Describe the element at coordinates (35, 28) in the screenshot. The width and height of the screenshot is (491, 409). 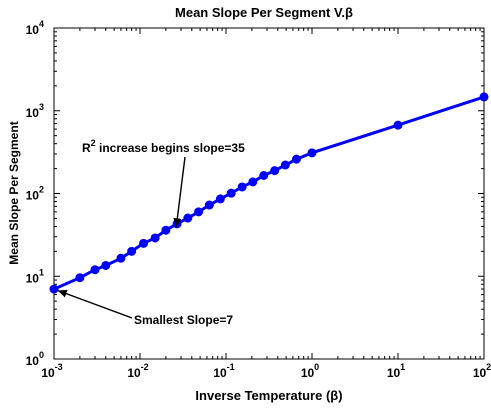
I see `y-tick-label: 10⁴` at that location.